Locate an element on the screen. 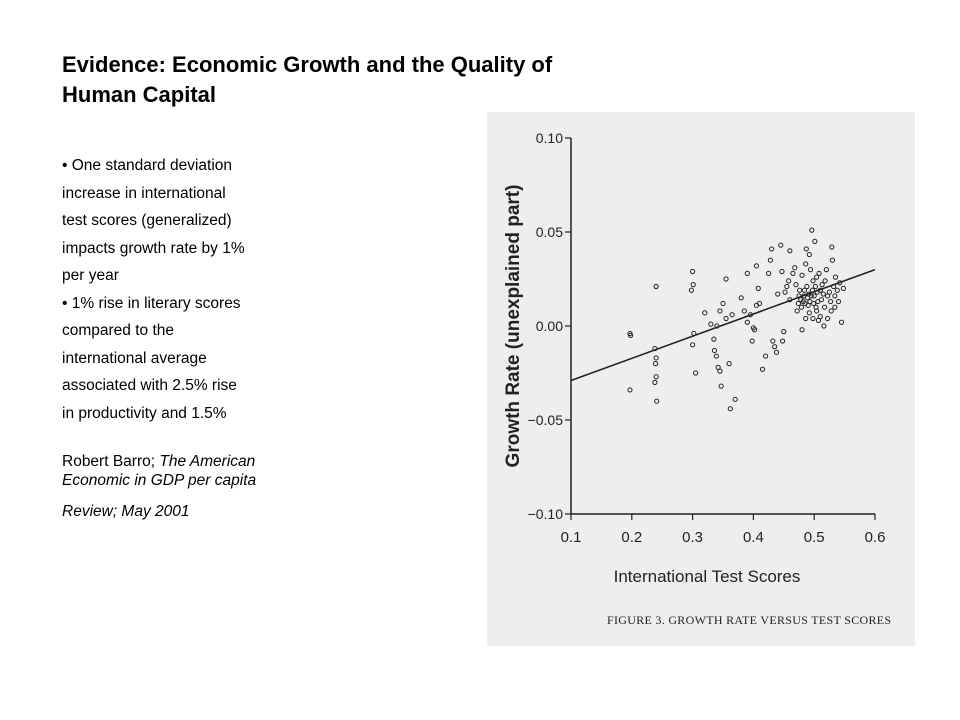  citation-journal-part-2: Economic in GDP per capita is located at coordinates (159, 480).